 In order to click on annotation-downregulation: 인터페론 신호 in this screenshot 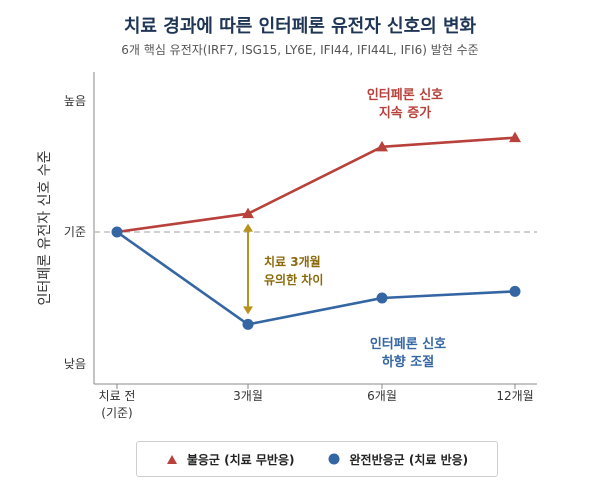, I will do `click(408, 344)`.